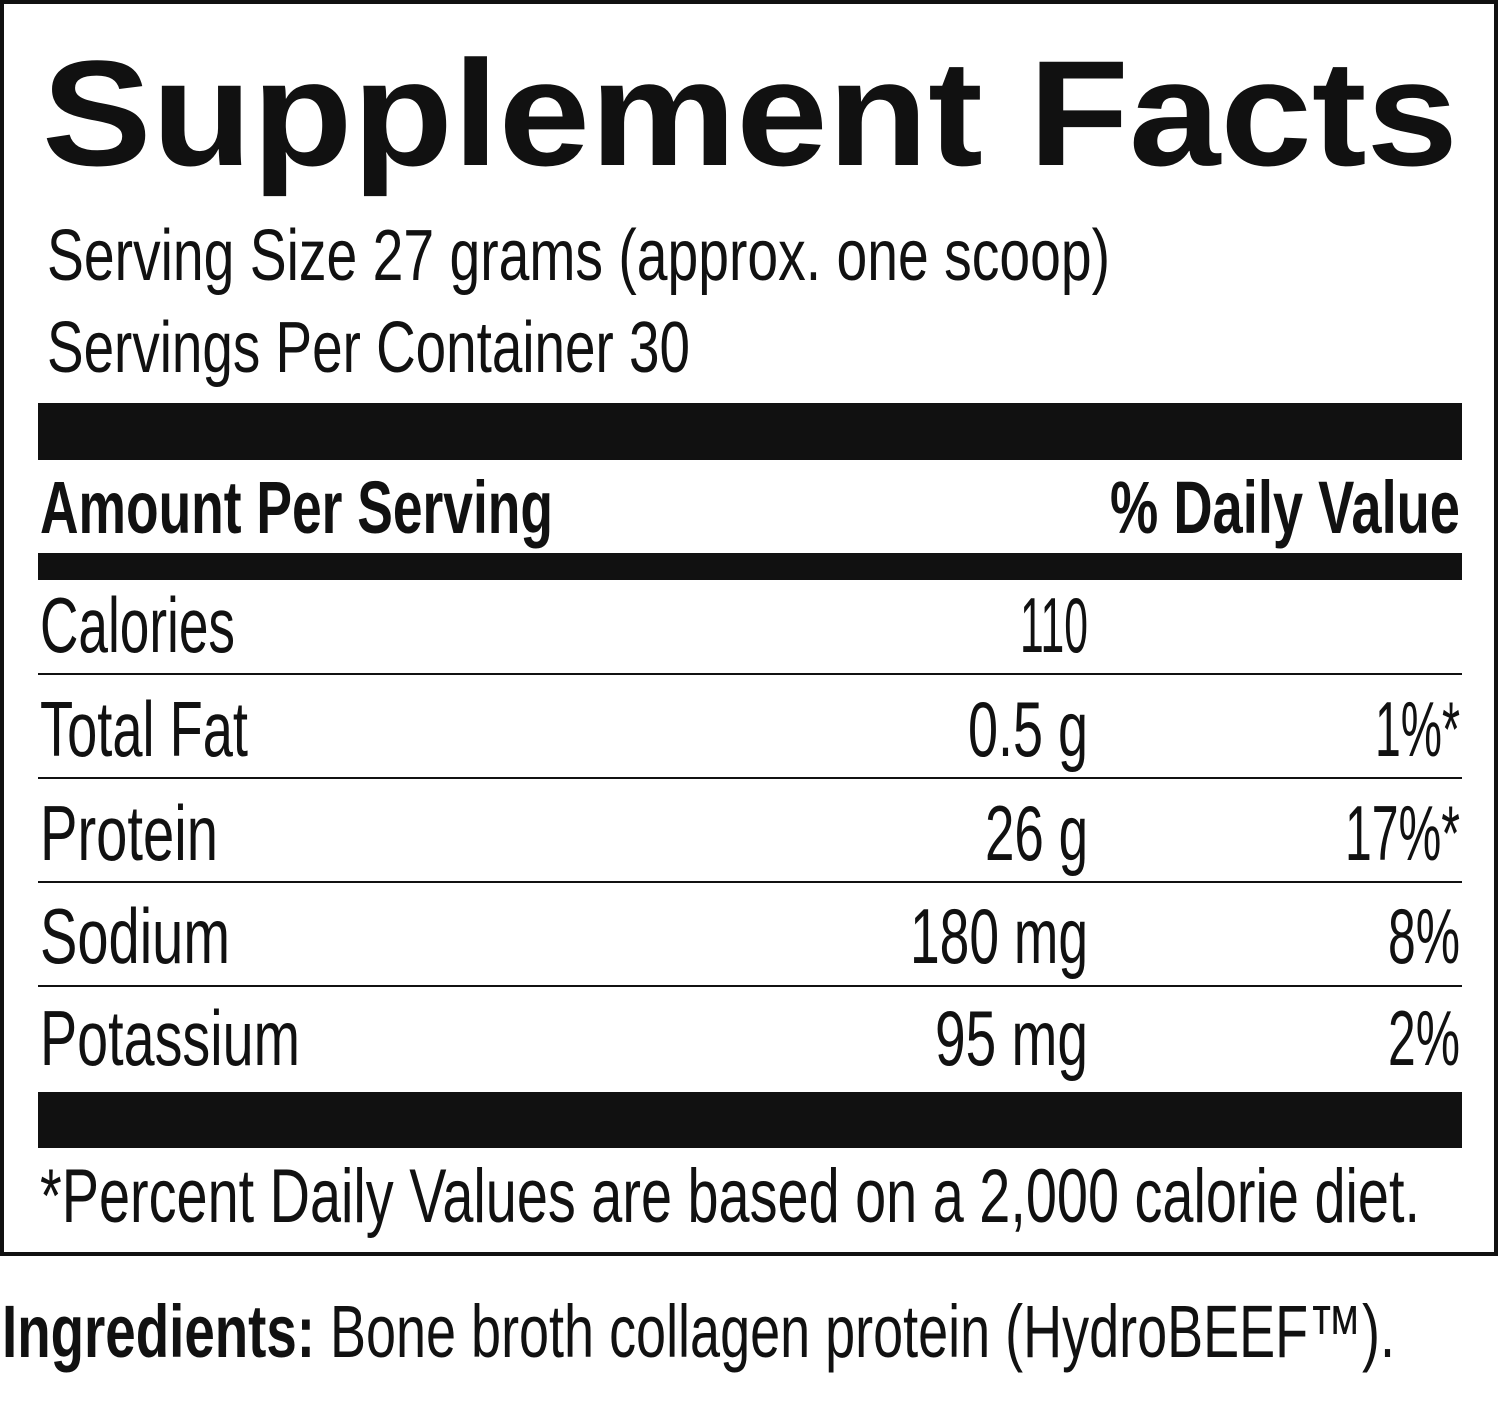  Describe the element at coordinates (750, 113) in the screenshot. I see `title: Supplement Facts` at that location.